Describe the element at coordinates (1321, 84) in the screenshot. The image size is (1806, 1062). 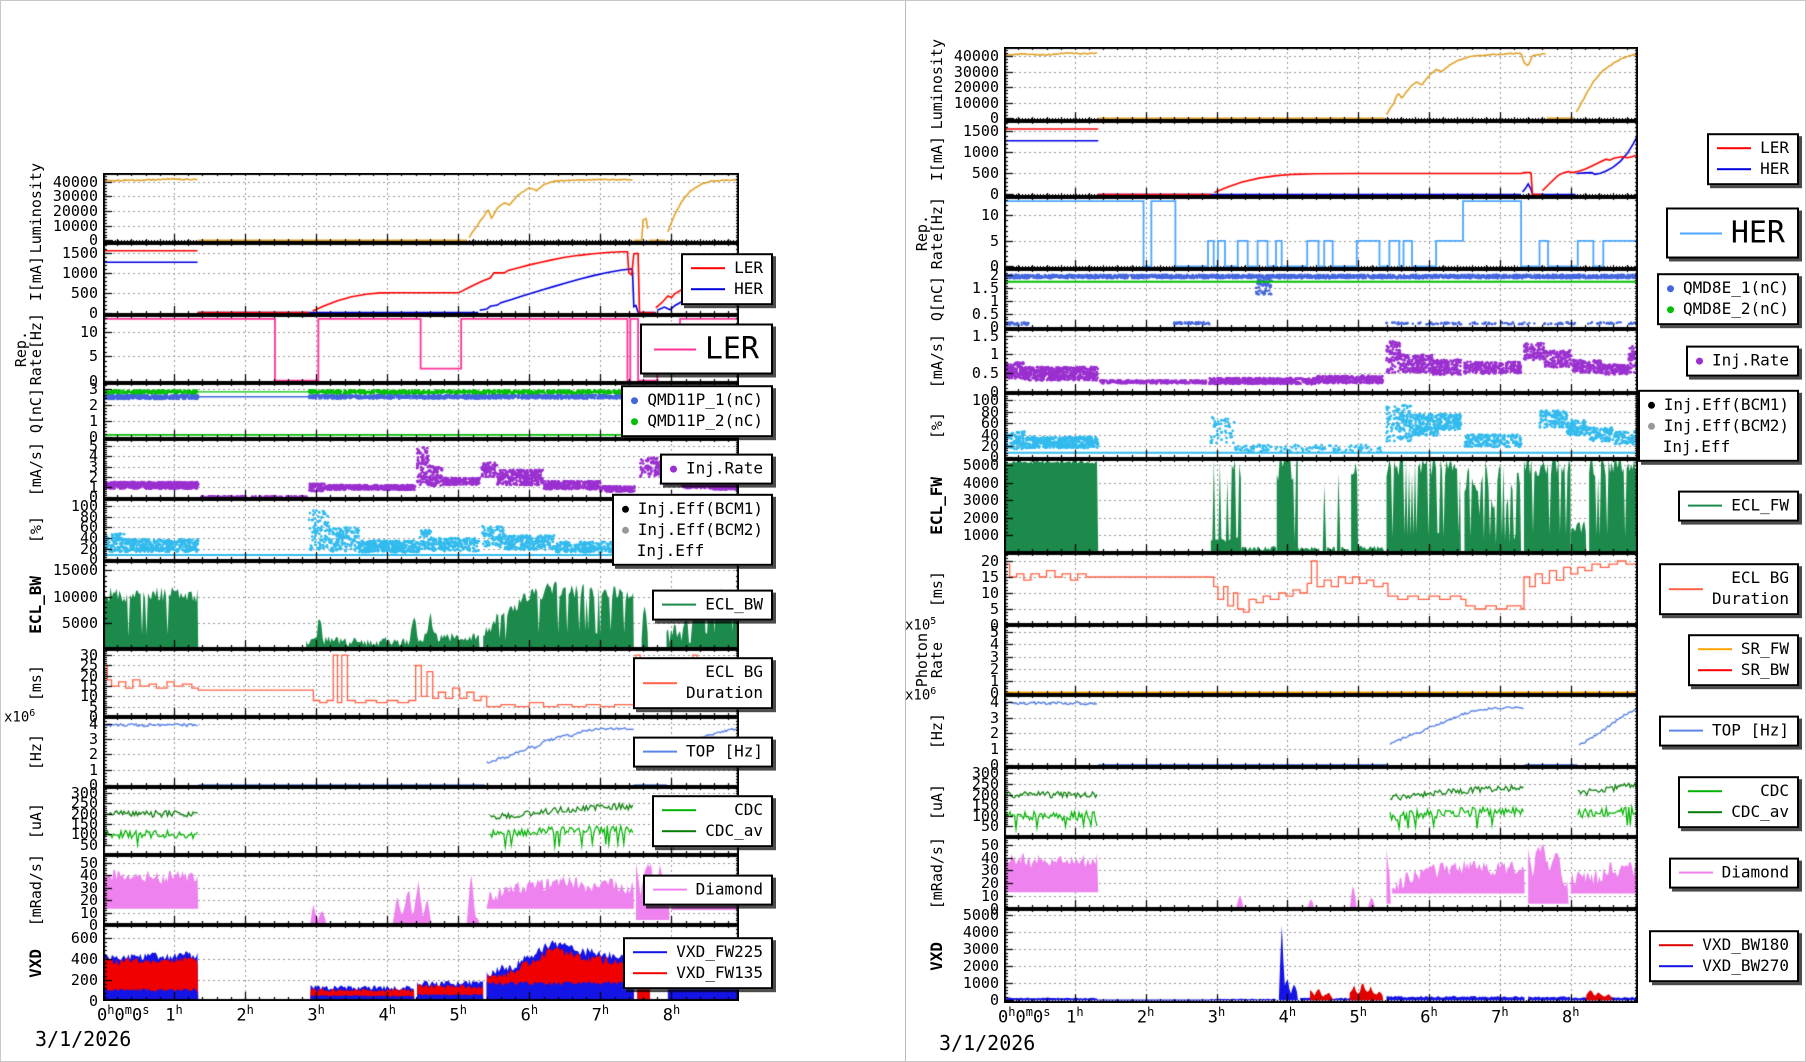
I see `subplot-luminosity-canvas` at that location.